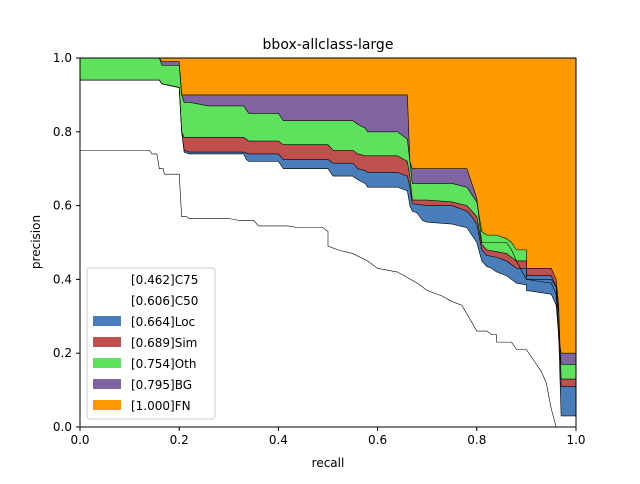  I want to click on x-tick-label: 1.0, so click(575, 440).